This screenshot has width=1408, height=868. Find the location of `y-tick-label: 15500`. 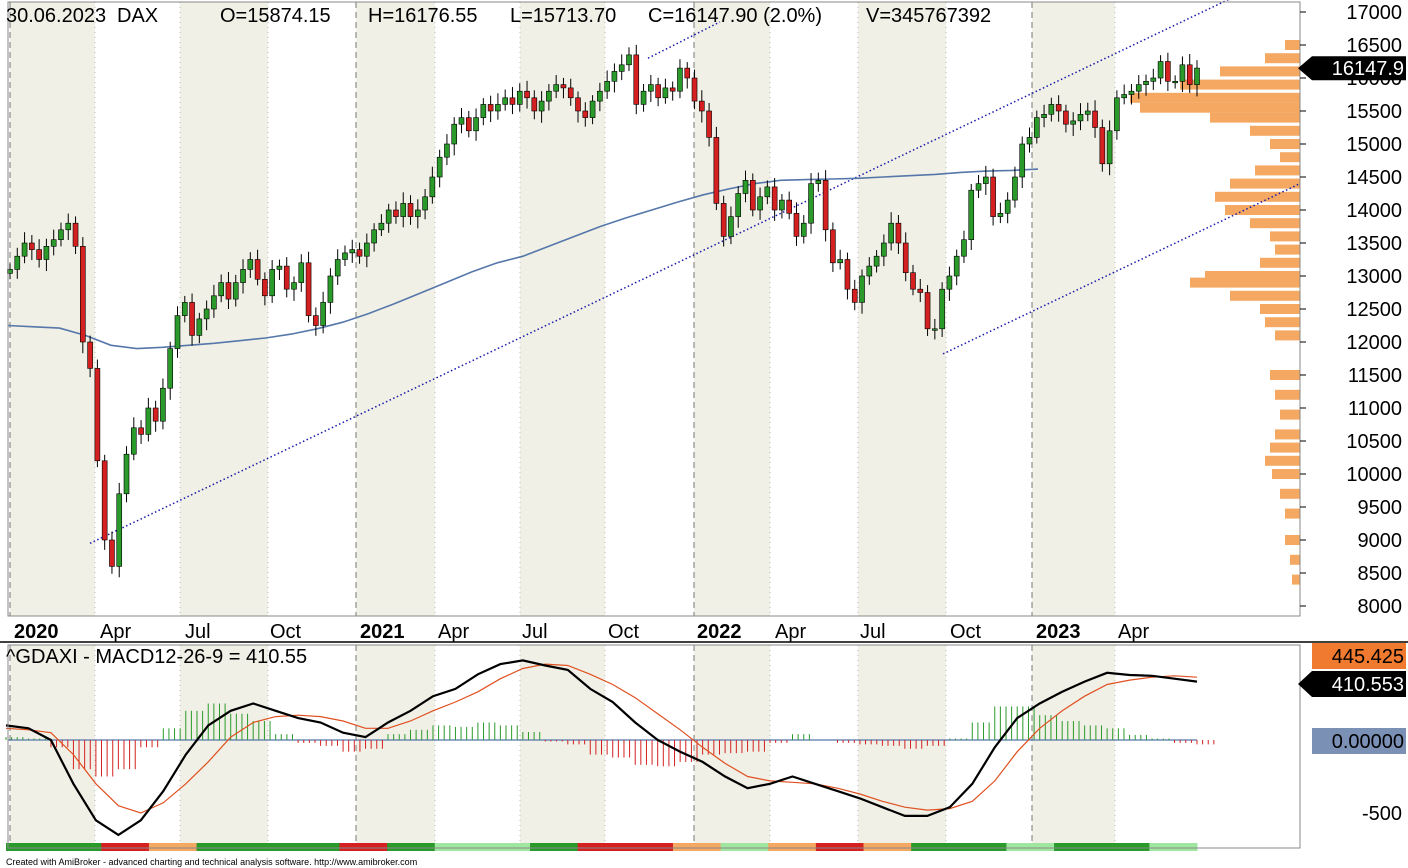

y-tick-label: 15500 is located at coordinates (1374, 112).